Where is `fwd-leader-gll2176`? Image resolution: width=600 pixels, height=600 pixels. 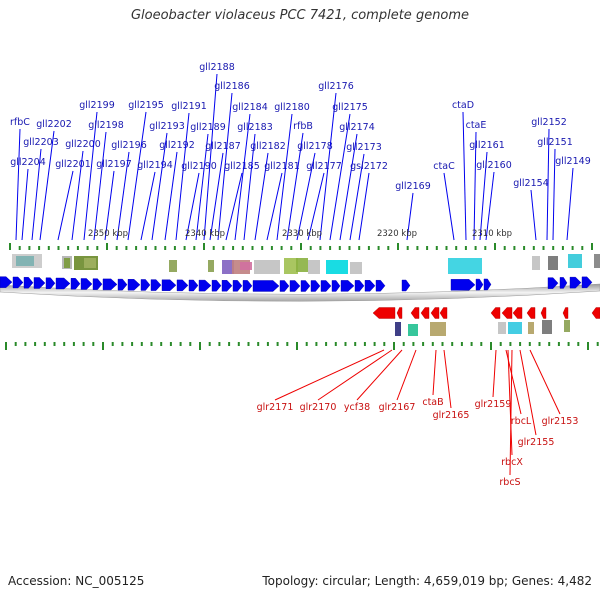 fwd-leader-gll2176 is located at coordinates (328, 166).